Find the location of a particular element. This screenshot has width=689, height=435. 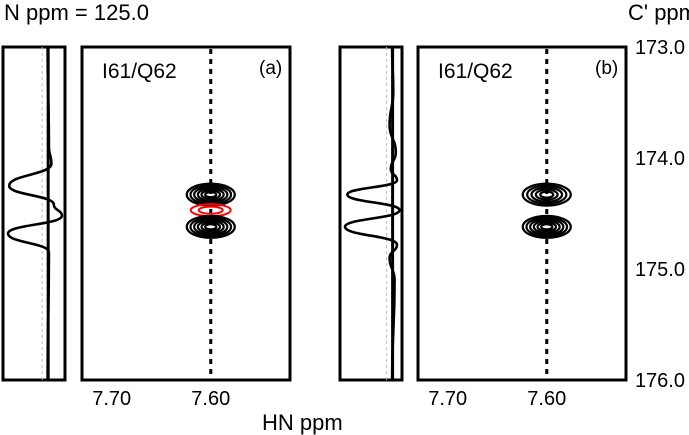

y-tick-label: 175.0 is located at coordinates (660, 270).